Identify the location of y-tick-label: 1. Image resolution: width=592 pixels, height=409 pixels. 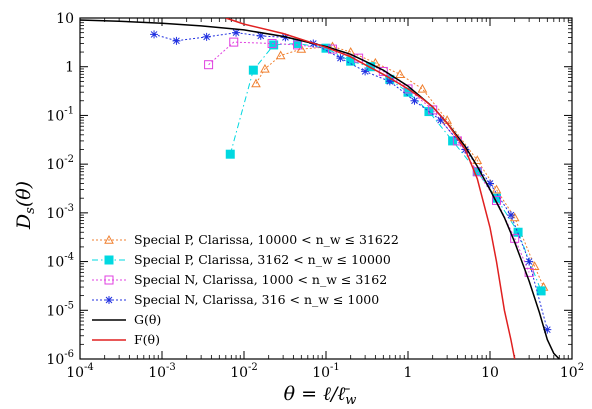
(69, 68).